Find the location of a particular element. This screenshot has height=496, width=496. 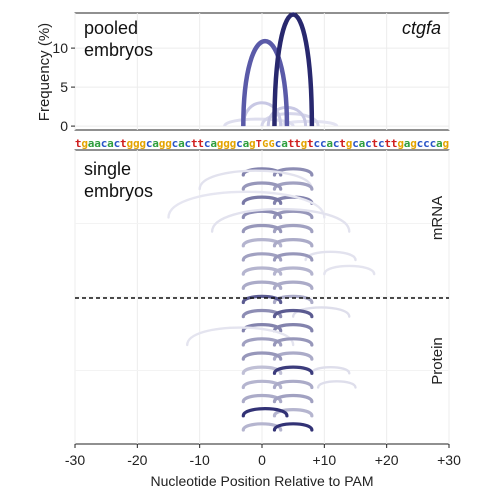

x-axis-title: Nucleotide Position Relative to PAM is located at coordinates (261, 481).